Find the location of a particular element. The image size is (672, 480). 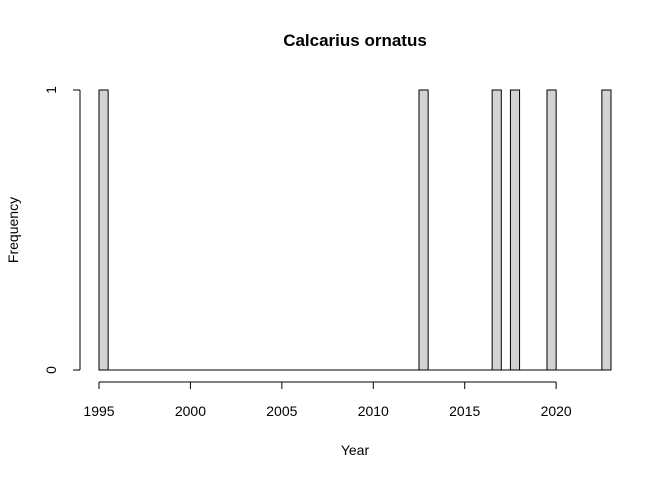

chart-title: Calcarius ornatus is located at coordinates (355, 40).